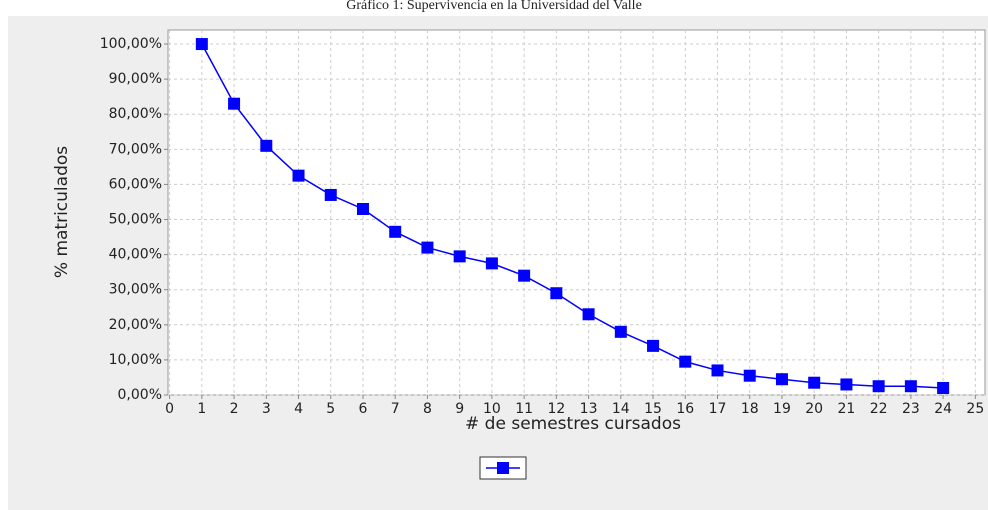 This screenshot has width=988, height=510. I want to click on x-tick-label: 1, so click(201, 409).